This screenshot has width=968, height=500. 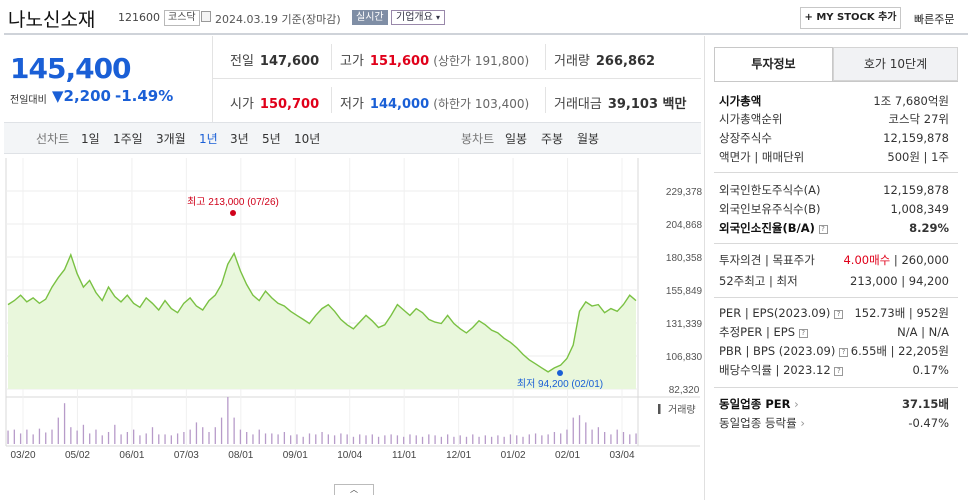 What do you see at coordinates (370, 17) in the screenshot?
I see `live-button: 실시간` at bounding box center [370, 17].